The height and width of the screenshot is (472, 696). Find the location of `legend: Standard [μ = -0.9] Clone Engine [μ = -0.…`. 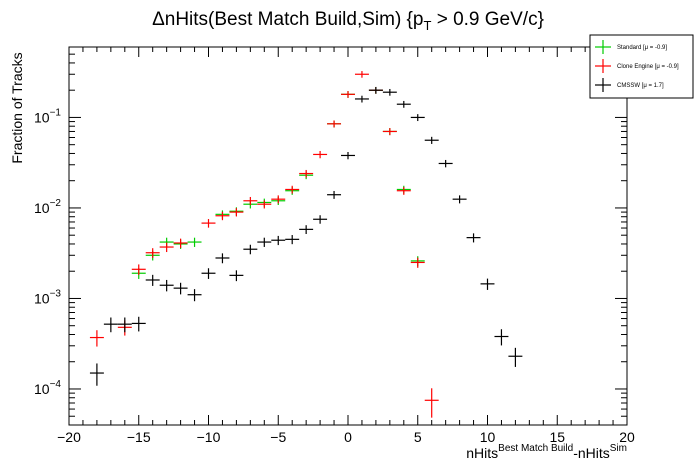

legend: Standard [μ = -0.9] Clone Engine [μ = -0.… is located at coordinates (641, 66).